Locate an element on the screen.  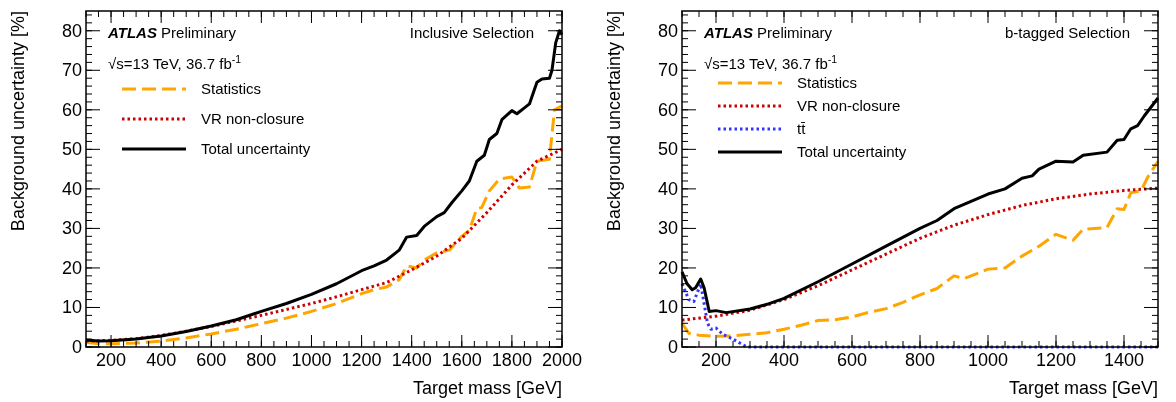
annotation: Inclusive Selection is located at coordinates (471, 32).